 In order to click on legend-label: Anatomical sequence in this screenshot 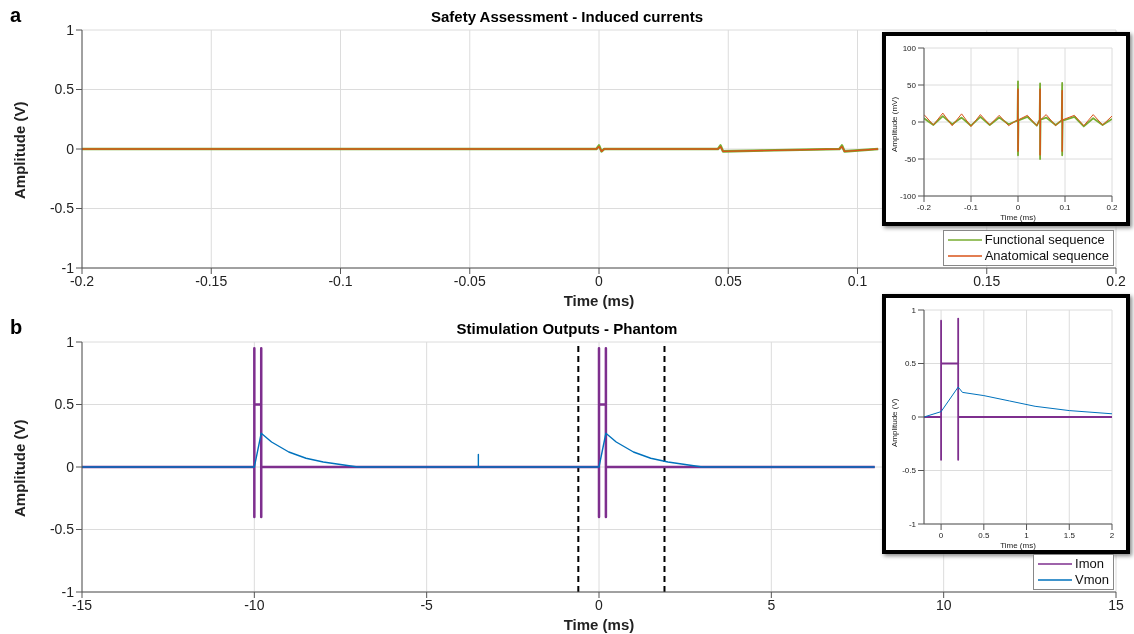, I will do `click(1046, 256)`.